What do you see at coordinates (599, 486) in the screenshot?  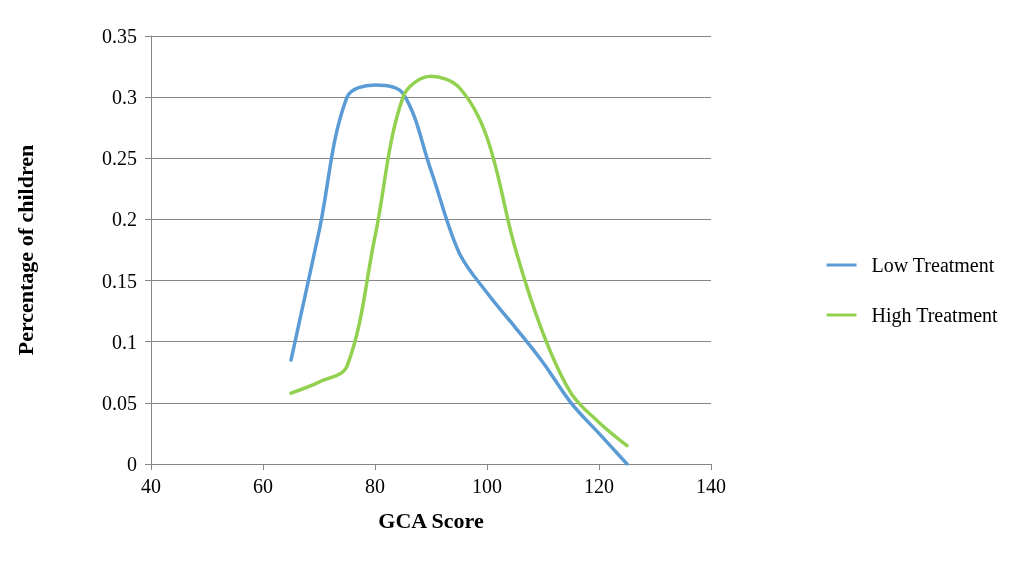 I see `x-tick-label: 120` at bounding box center [599, 486].